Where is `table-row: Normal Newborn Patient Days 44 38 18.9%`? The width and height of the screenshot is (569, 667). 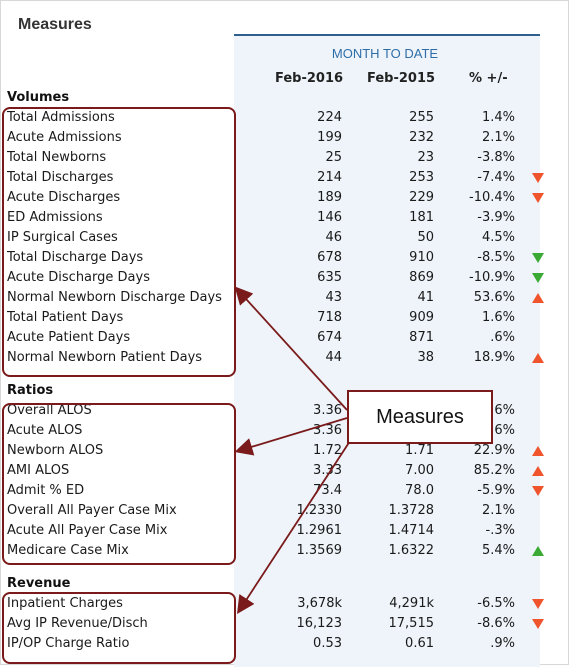
table-row: Normal Newborn Patient Days 44 38 18.9% is located at coordinates (284, 358).